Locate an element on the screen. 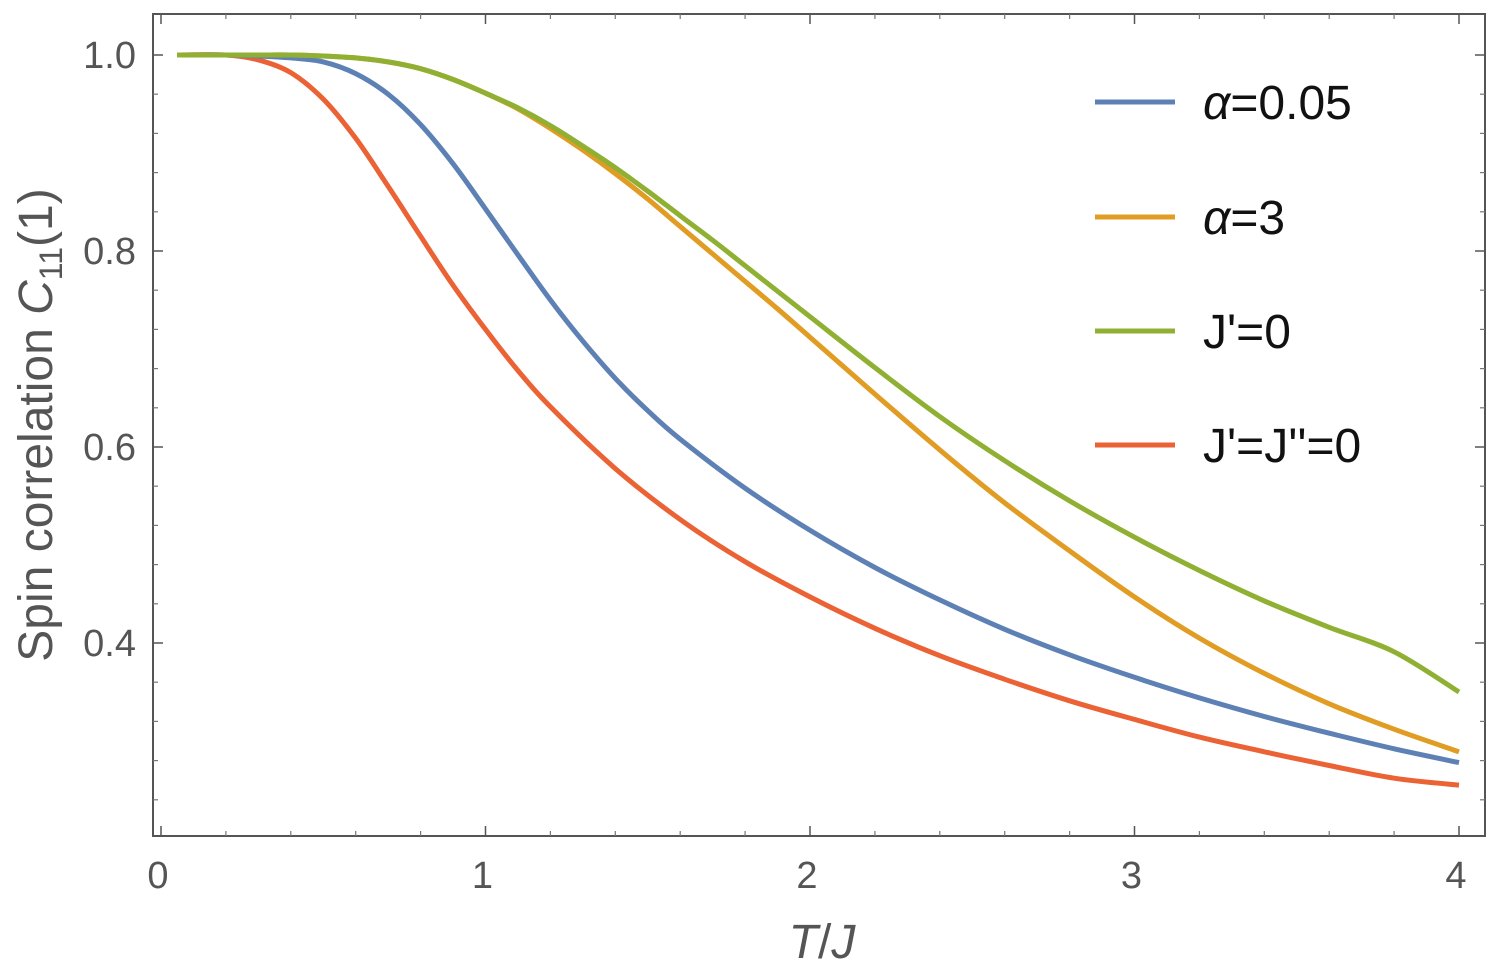 This screenshot has height=971, width=1500. legend: α=0.05α=3J'=0J'=J''=0 is located at coordinates (1228, 275).